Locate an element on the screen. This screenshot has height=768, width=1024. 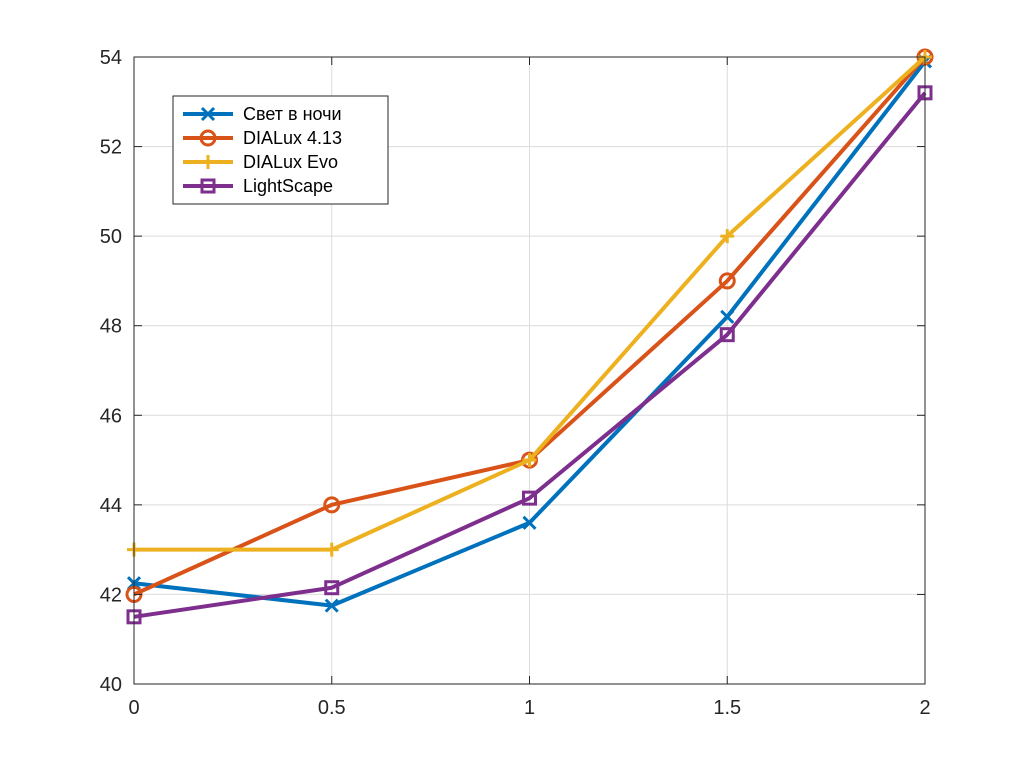
legend-entry: LightScape is located at coordinates (258, 186).